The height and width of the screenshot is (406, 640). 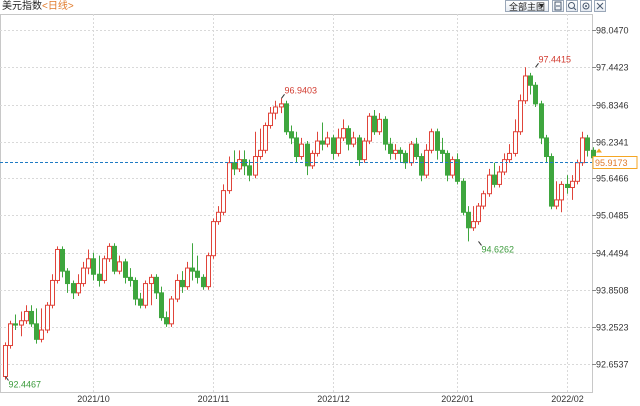 I want to click on y-tick-label: 93.2523, so click(x=612, y=328).